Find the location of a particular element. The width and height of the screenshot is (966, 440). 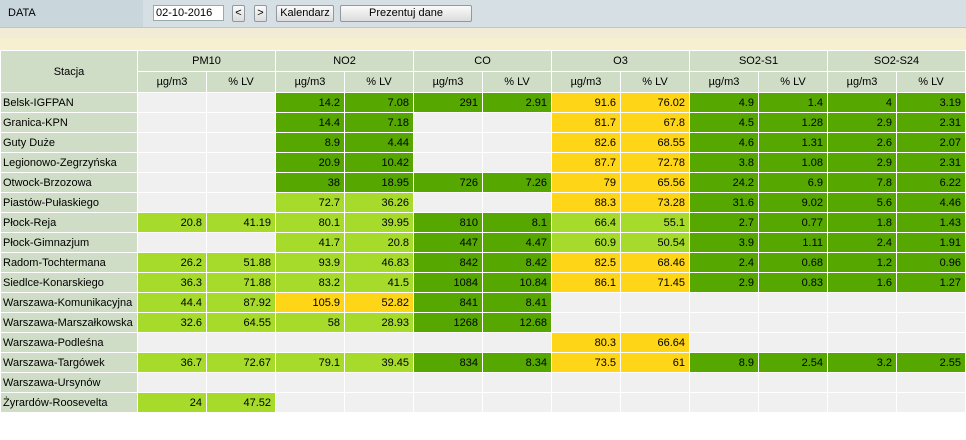

date-label: DATA is located at coordinates (71, 13).